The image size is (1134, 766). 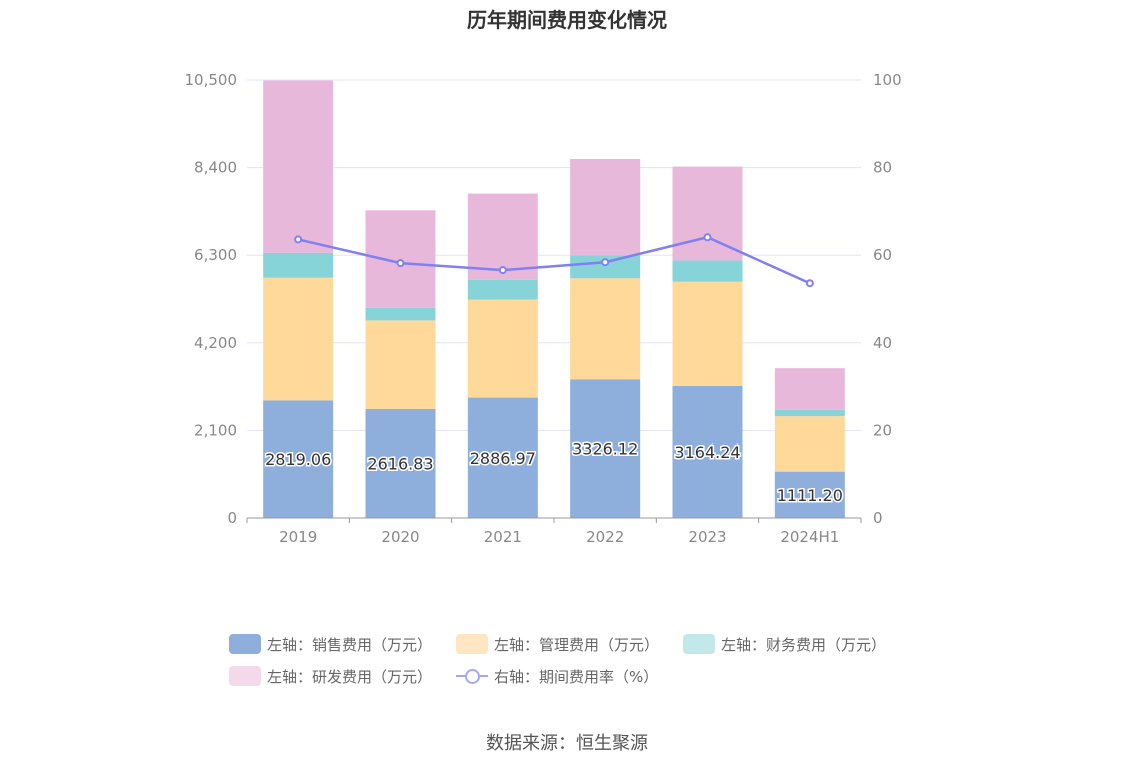 What do you see at coordinates (215, 255) in the screenshot?
I see `y-left-tick-label: 6,300` at bounding box center [215, 255].